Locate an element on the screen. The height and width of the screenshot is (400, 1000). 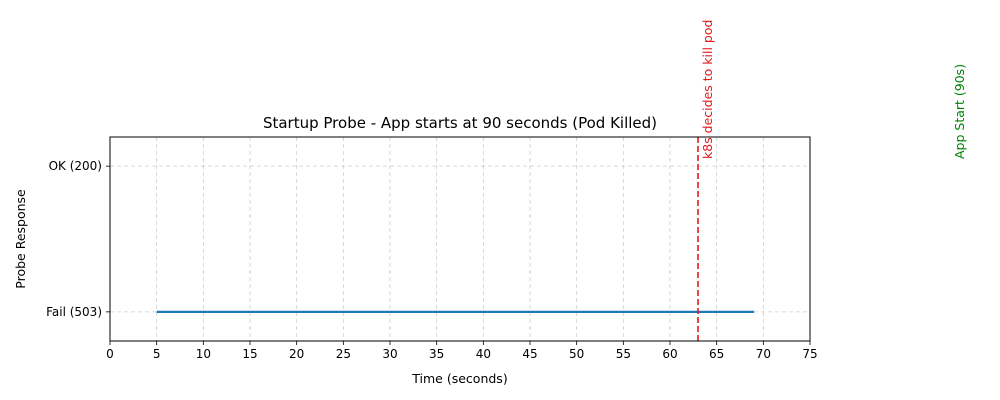
y-axis-ticks: Fail (503) OK (200) is located at coordinates (78, 239).